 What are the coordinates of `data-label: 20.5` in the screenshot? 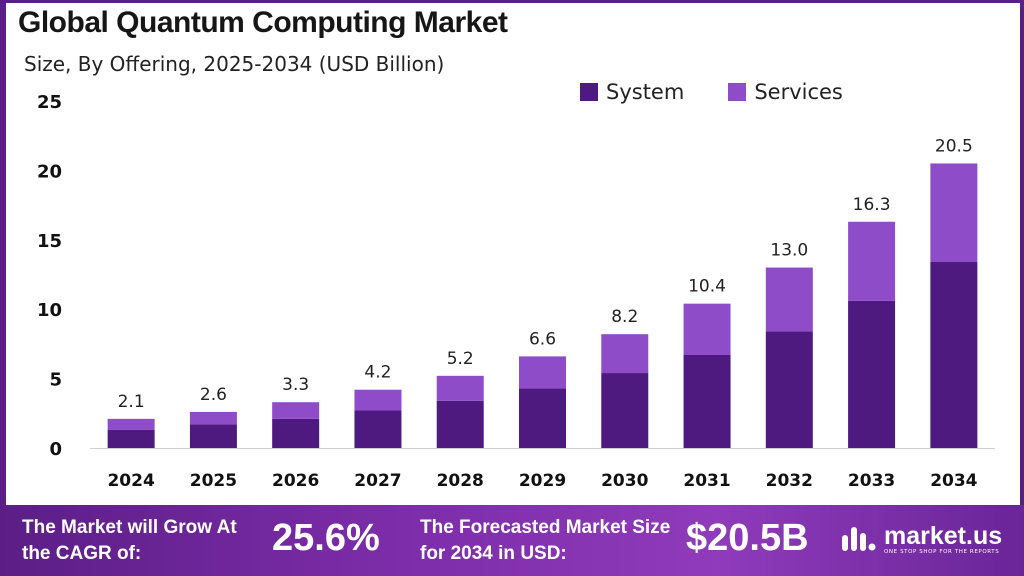 It's located at (954, 146).